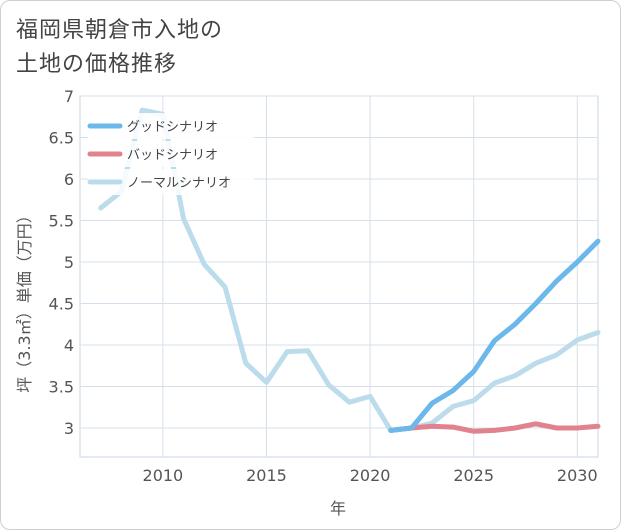  What do you see at coordinates (179, 183) in the screenshot?
I see `legend-label: ノーマルシナリオ` at bounding box center [179, 183].